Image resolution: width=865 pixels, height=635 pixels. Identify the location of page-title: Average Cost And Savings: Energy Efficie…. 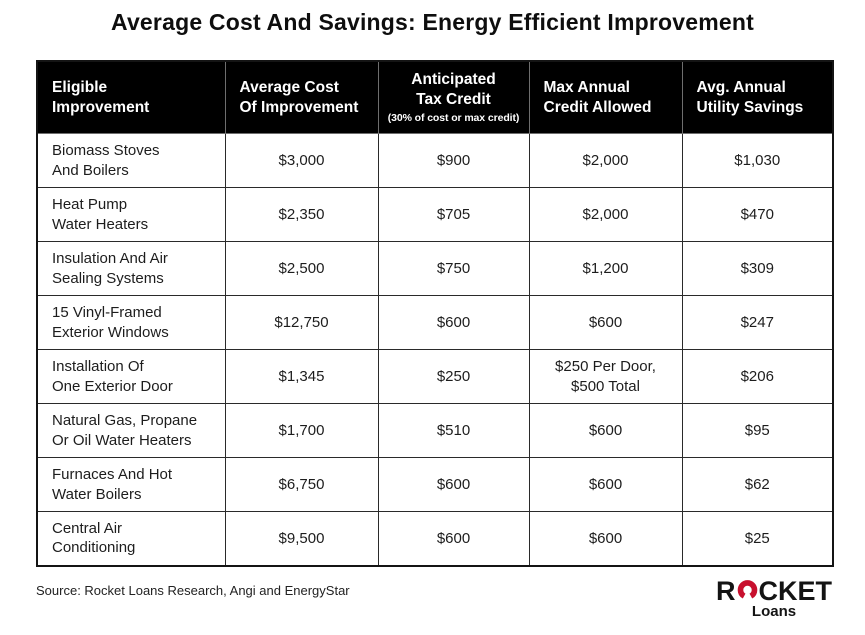
(432, 22).